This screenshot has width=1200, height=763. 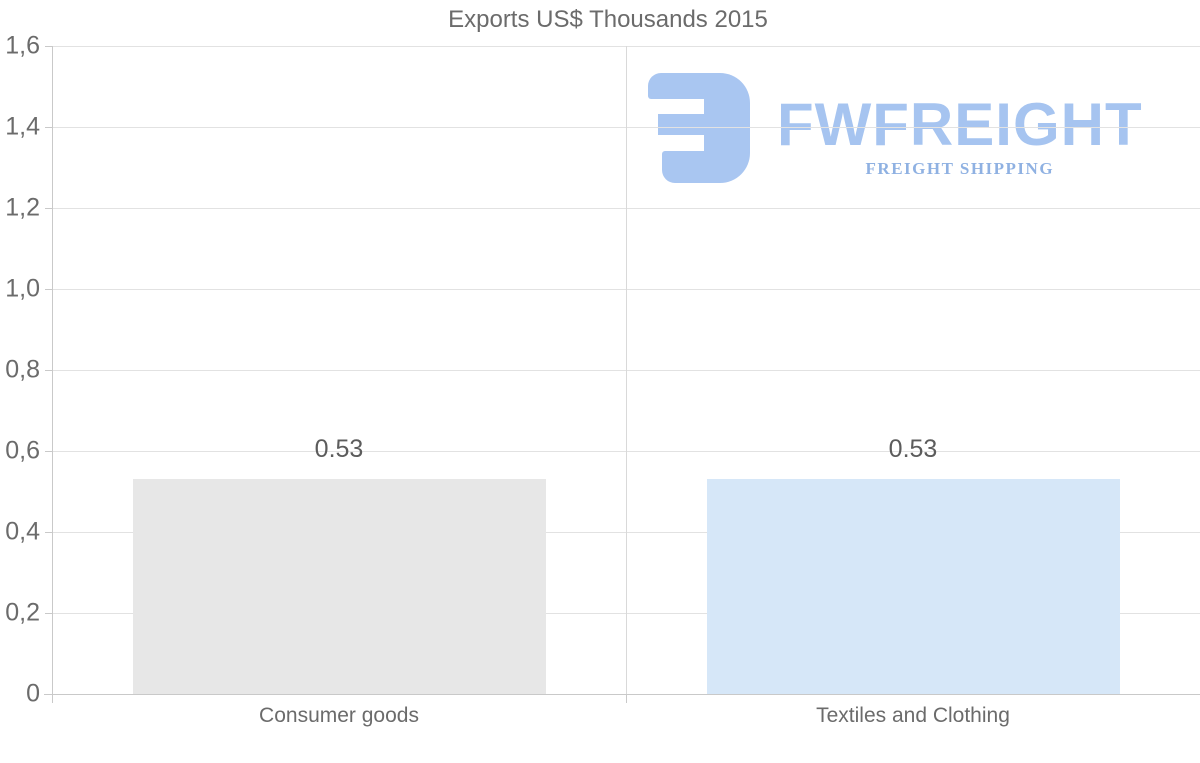 What do you see at coordinates (622, 694) in the screenshot?
I see `x-axis-line` at bounding box center [622, 694].